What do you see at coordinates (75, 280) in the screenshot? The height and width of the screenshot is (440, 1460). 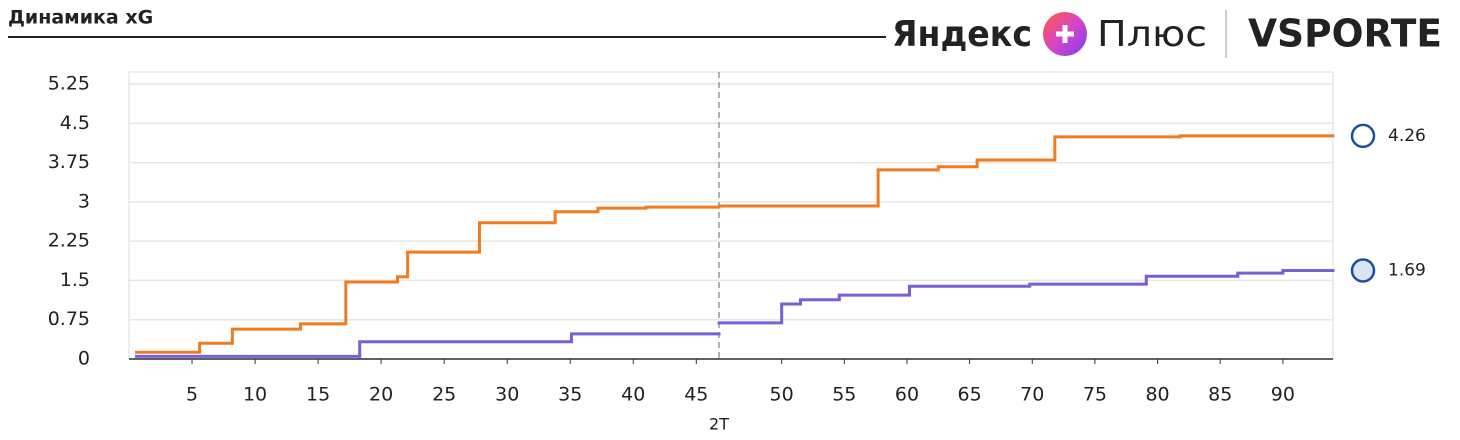 I see `y-tick-label: 1.5` at bounding box center [75, 280].